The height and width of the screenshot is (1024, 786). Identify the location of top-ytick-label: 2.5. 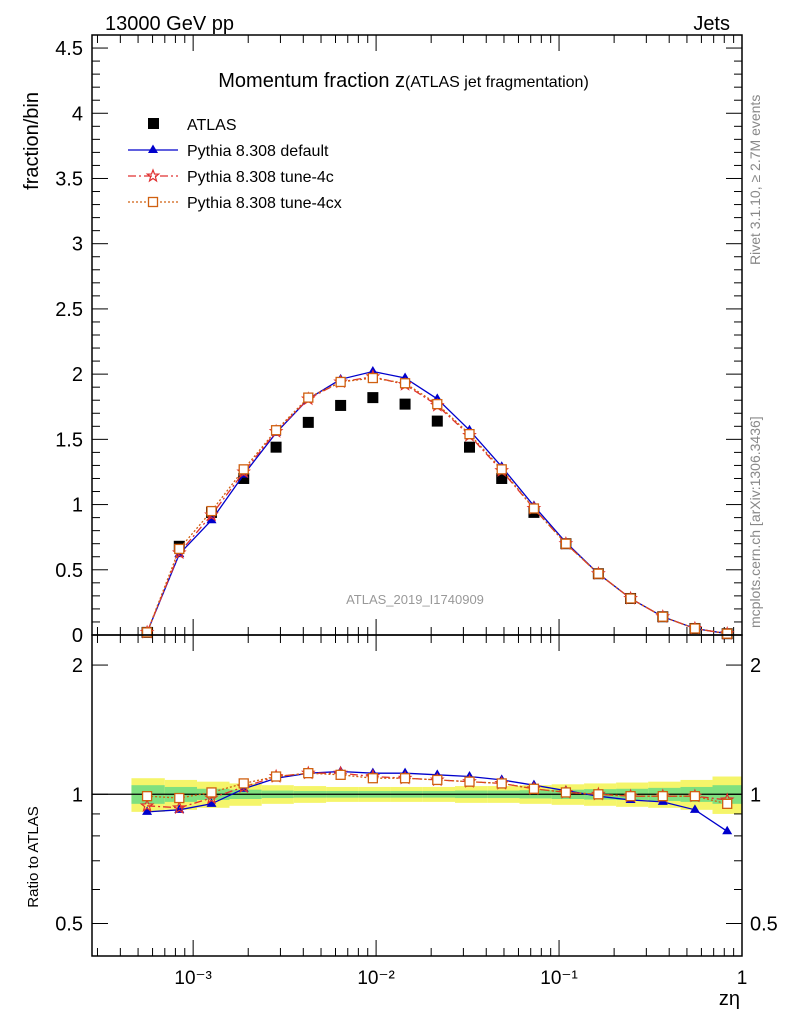
(69, 310).